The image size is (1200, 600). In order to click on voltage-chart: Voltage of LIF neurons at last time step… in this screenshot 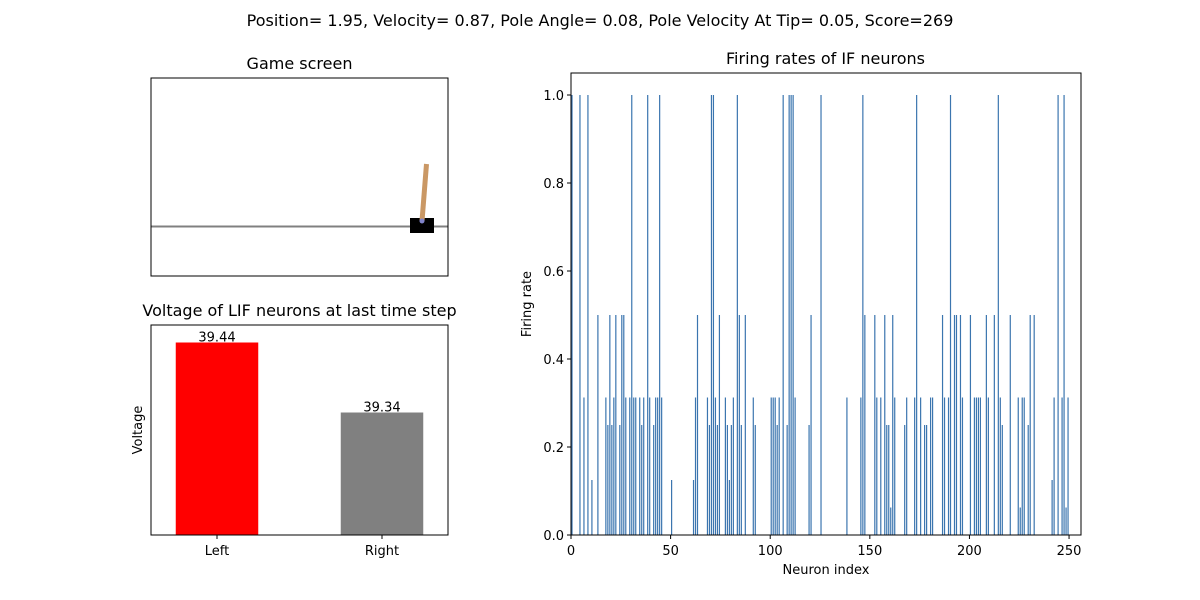, I will do `click(294, 430)`.